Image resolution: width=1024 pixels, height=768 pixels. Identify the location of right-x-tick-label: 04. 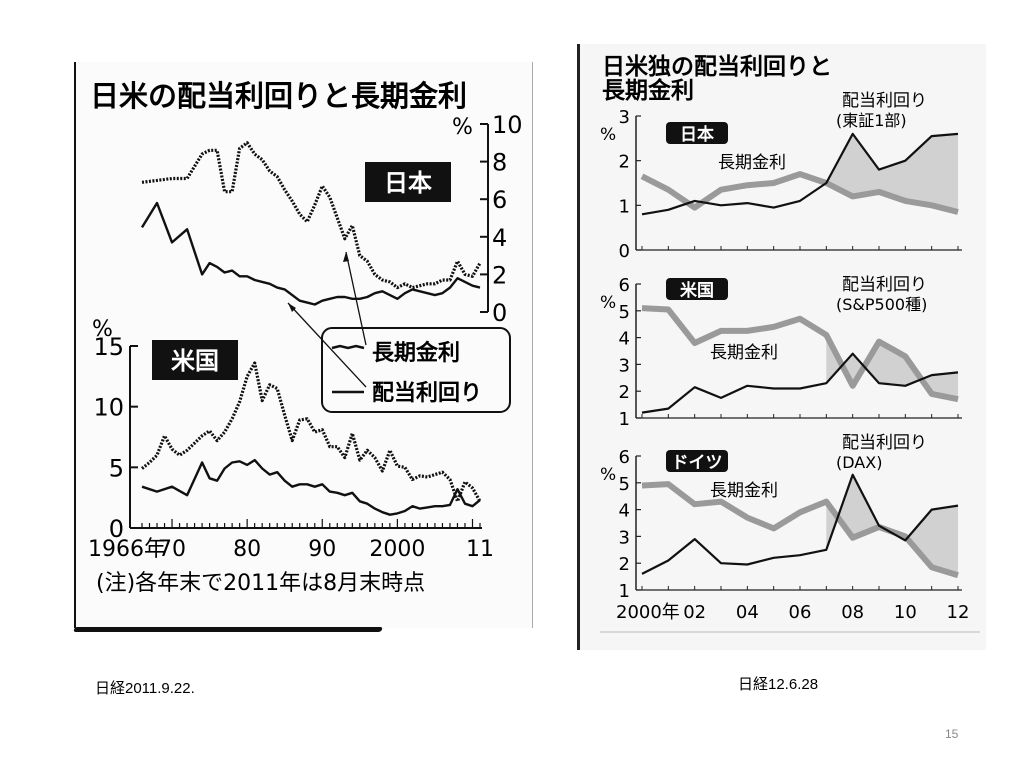
(747, 612).